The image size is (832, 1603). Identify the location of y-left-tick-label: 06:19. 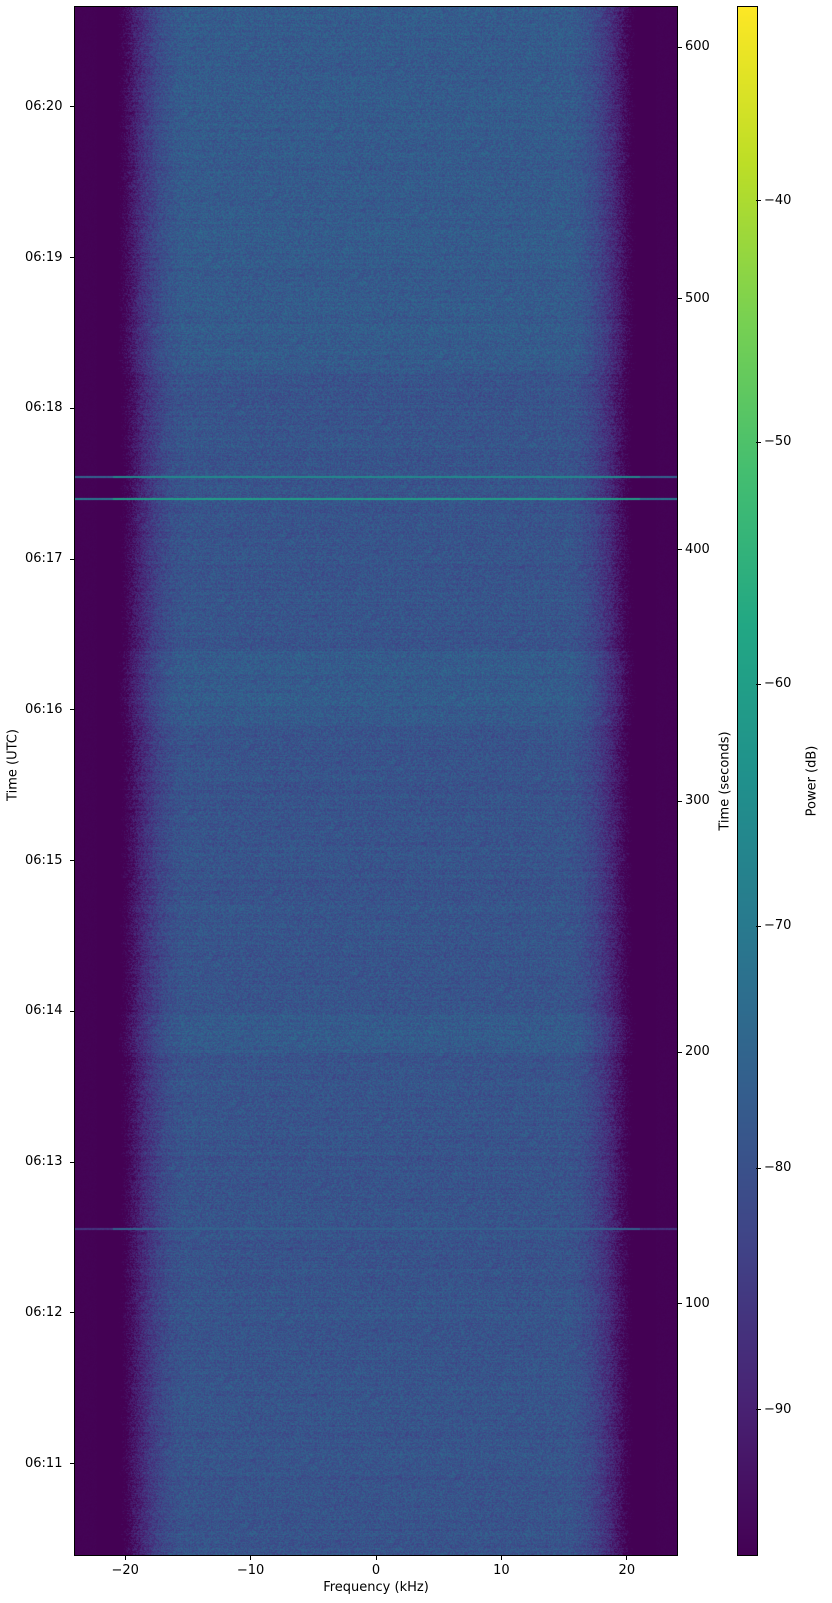
(44, 257).